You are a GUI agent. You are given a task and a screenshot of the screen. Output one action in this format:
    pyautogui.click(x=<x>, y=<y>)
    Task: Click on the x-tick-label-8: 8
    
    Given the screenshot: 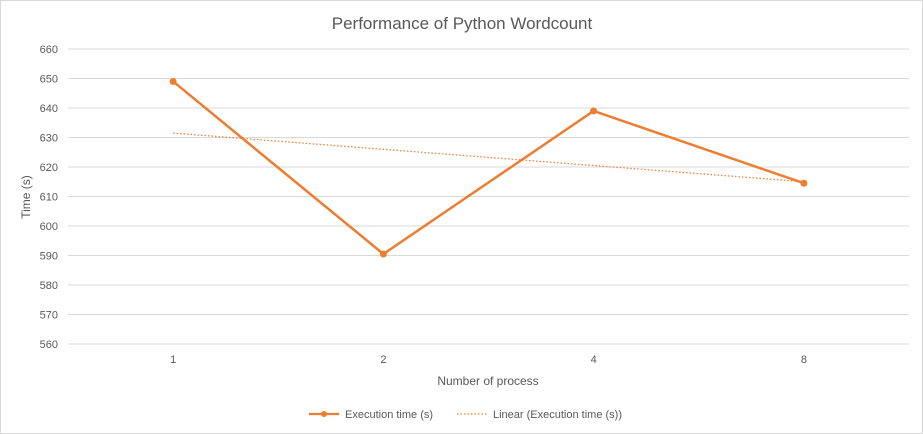 What is the action you would take?
    pyautogui.click(x=804, y=360)
    